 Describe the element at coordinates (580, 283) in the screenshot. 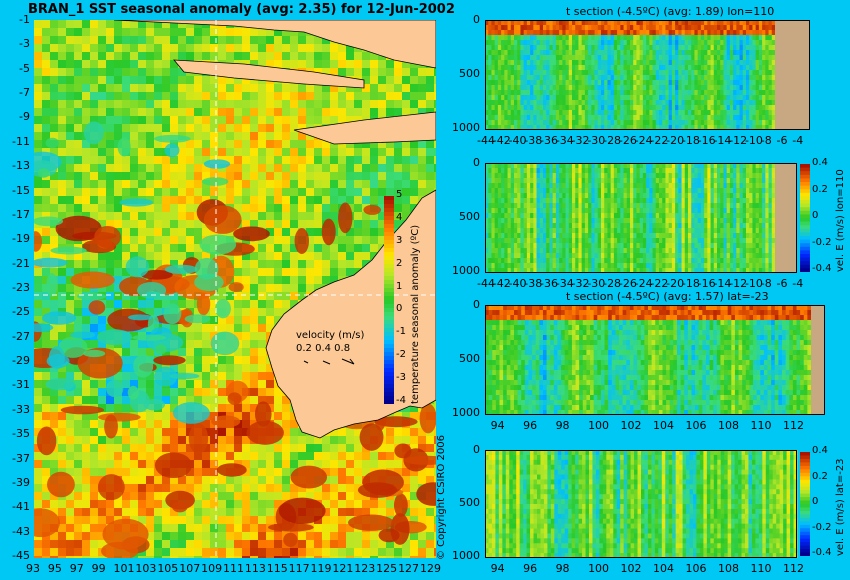

I see `tick-label: -32` at that location.